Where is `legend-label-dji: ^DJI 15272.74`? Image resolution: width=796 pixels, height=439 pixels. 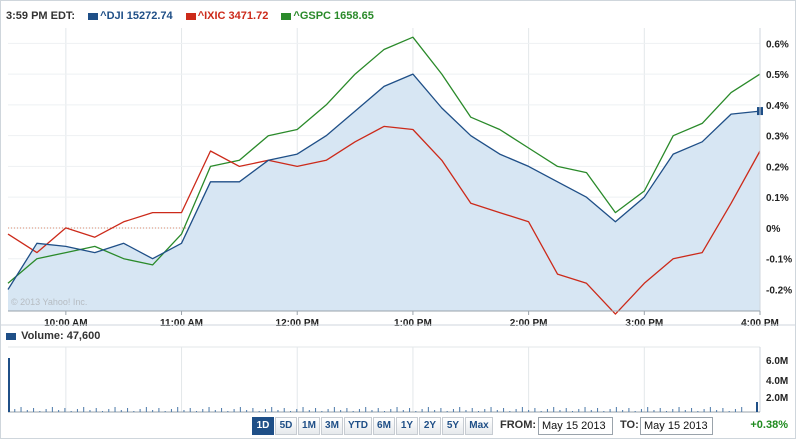
legend-label-dji: ^DJI 15272.74 is located at coordinates (136, 16).